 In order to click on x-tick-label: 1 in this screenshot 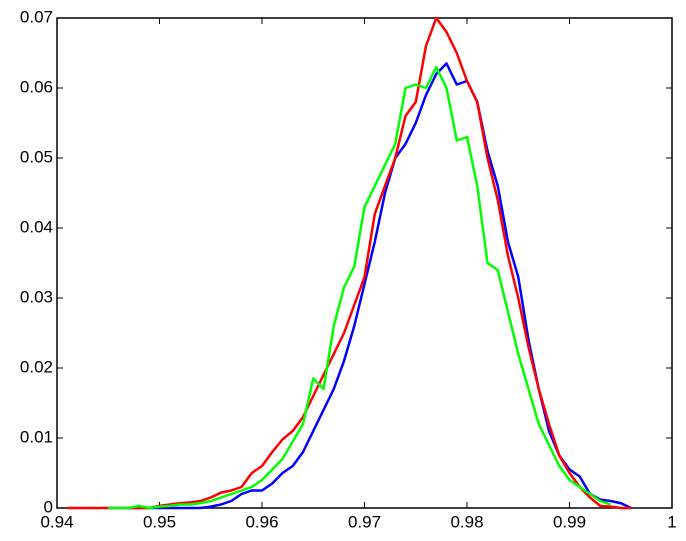, I will do `click(671, 521)`.